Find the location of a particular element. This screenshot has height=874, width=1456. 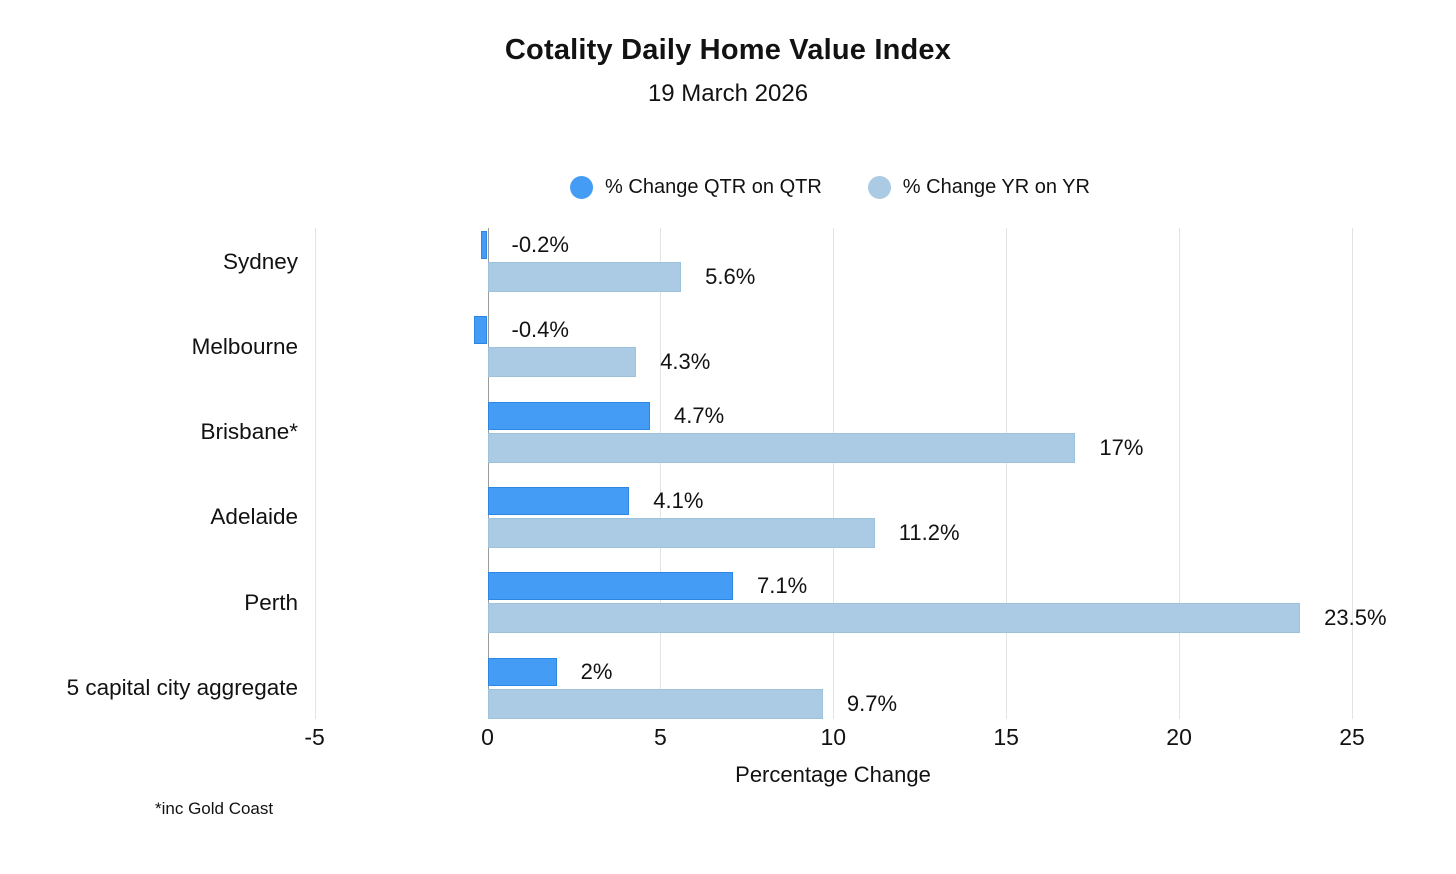

bar-value-qtr-5-capital-city-aggregate: 2% is located at coordinates (596, 671).